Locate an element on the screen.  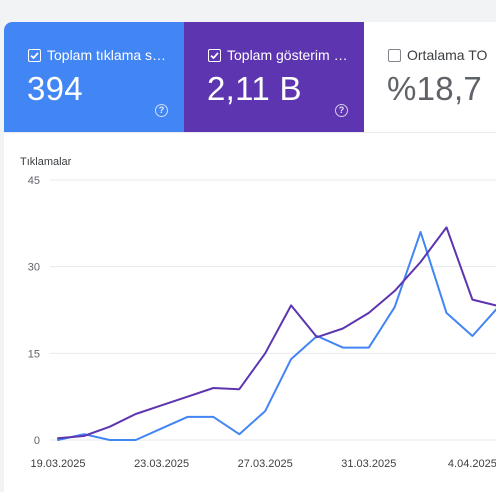
x-tick-label: 27.03.2025 is located at coordinates (265, 464).